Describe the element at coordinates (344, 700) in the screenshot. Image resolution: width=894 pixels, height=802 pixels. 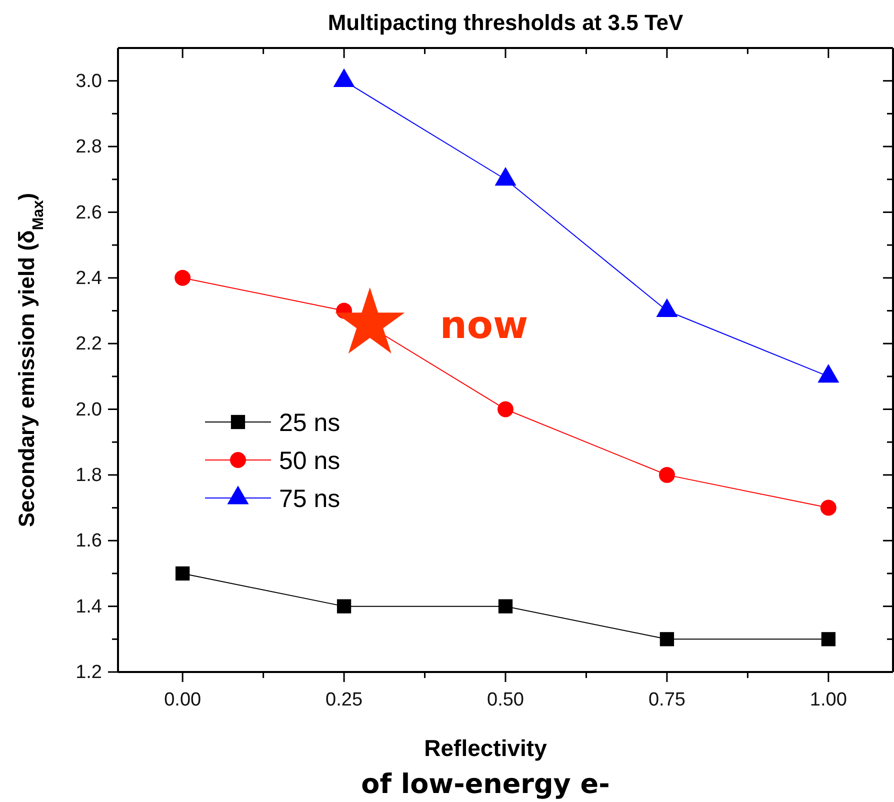
I see `x-tick-label: 0.25` at that location.